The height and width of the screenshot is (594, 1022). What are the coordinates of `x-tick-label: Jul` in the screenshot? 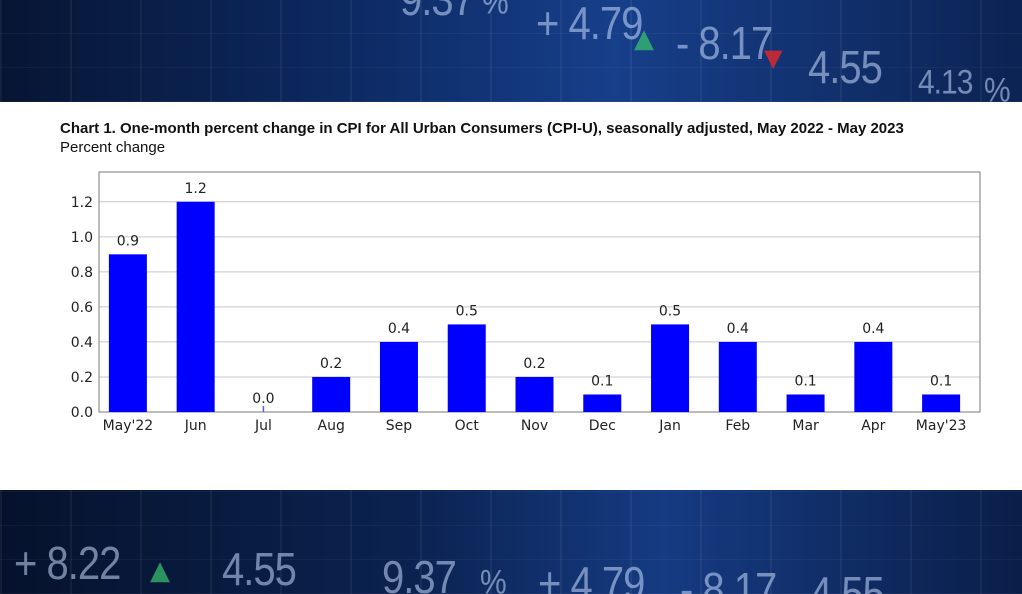 It's located at (263, 426).